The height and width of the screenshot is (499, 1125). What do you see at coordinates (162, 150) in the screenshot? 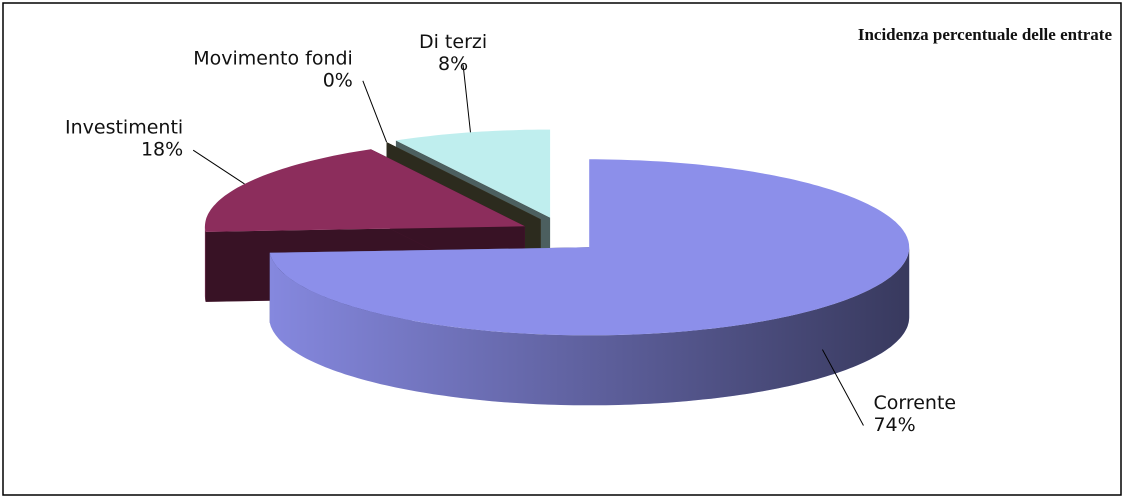
I see `slice-value-label: 18%` at bounding box center [162, 150].